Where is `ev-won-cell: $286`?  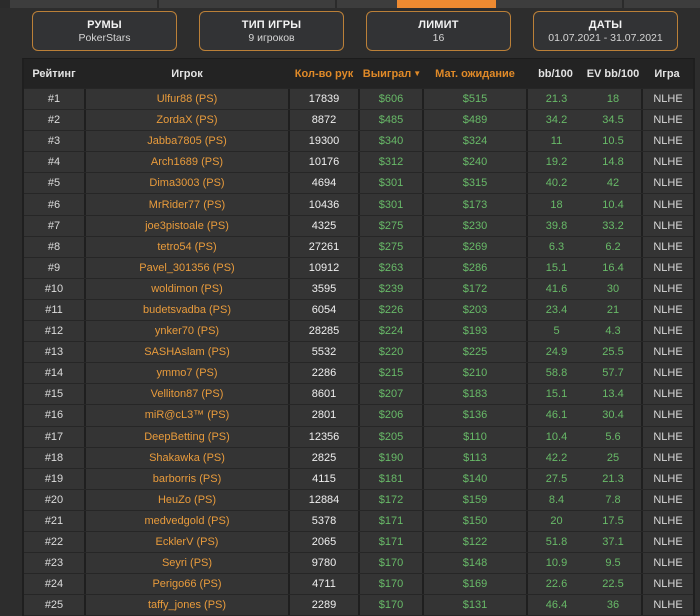
ev-won-cell: $286 is located at coordinates (476, 267).